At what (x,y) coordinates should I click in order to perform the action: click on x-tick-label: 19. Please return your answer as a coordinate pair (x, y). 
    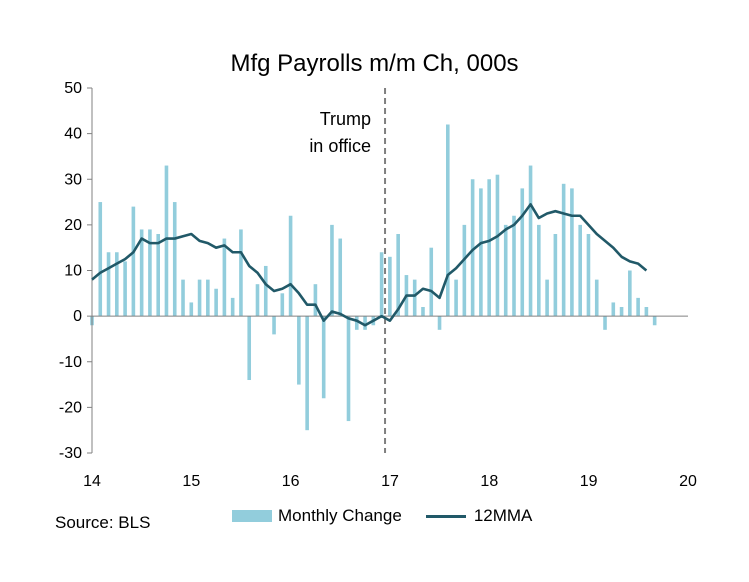
    Looking at the image, I should click on (589, 481).